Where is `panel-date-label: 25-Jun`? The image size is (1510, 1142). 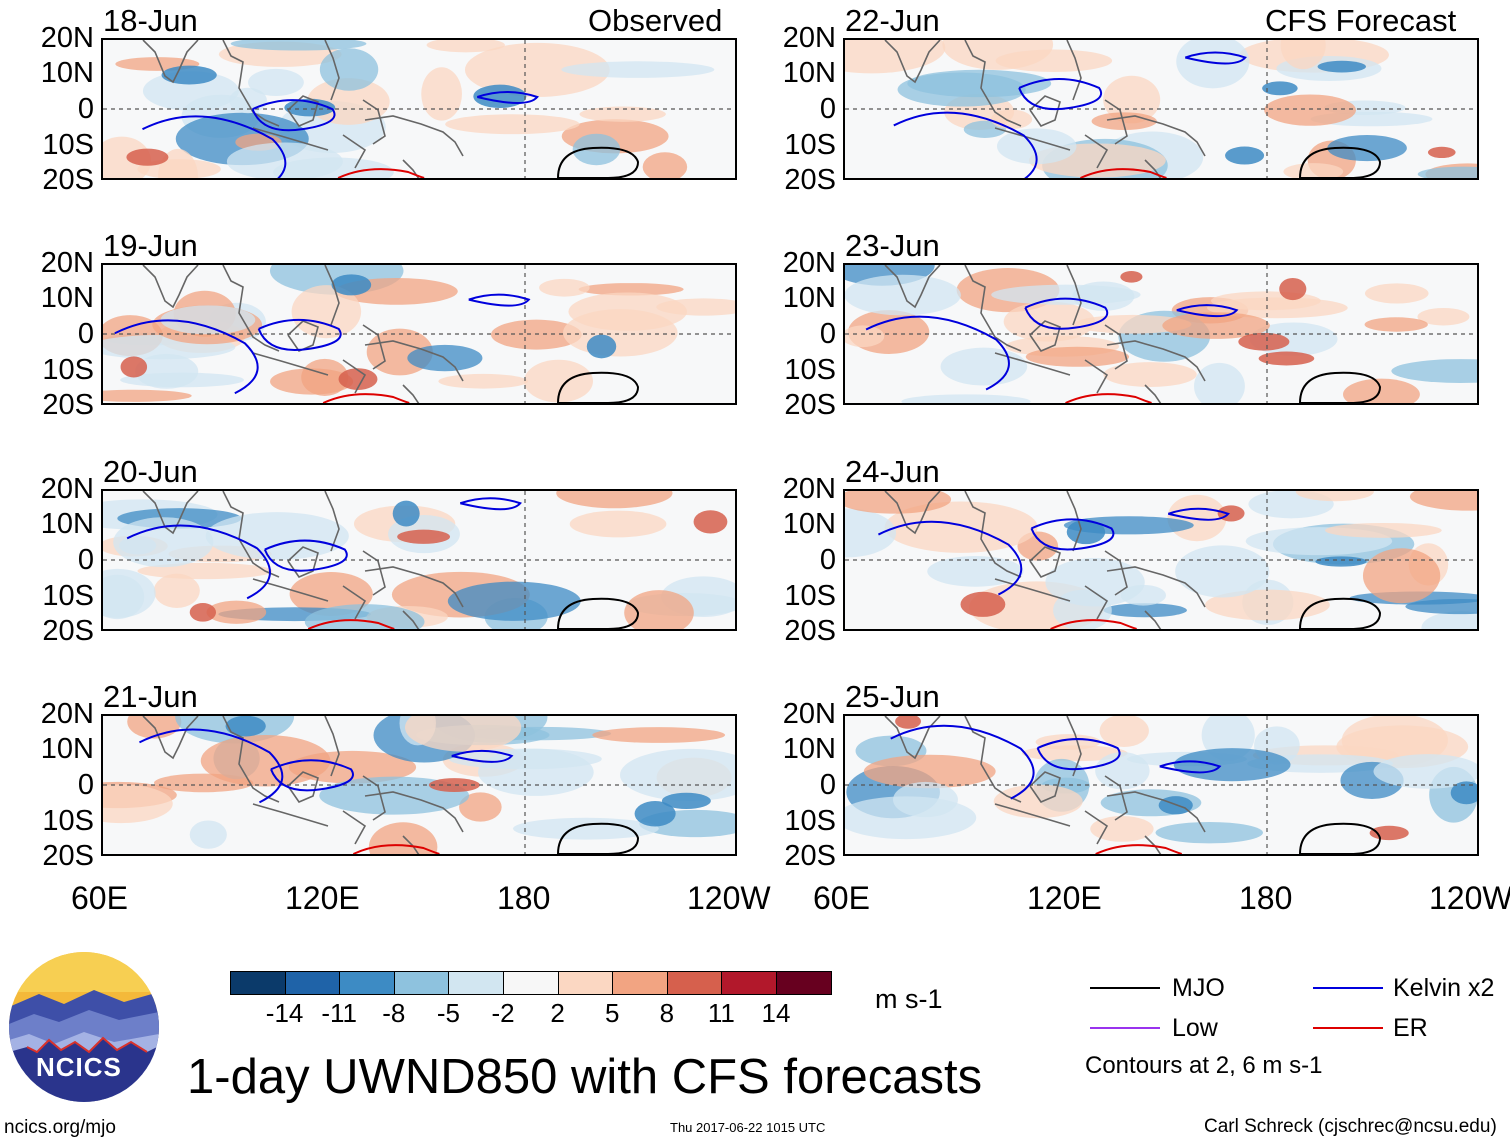 panel-date-label: 25-Jun is located at coordinates (892, 696).